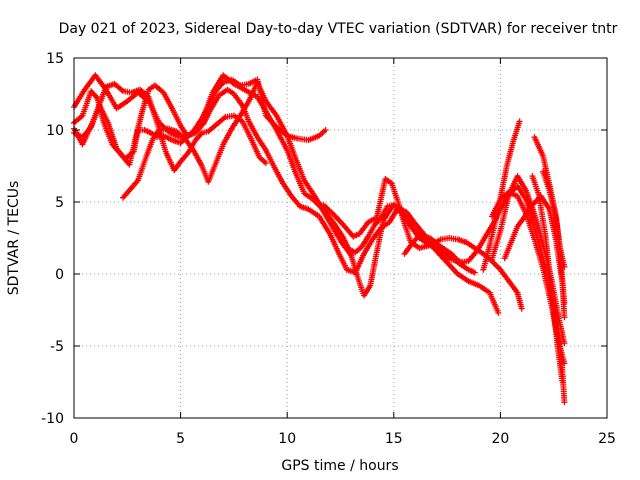  Describe the element at coordinates (74, 439) in the screenshot. I see `x-tick-label: 0` at that location.